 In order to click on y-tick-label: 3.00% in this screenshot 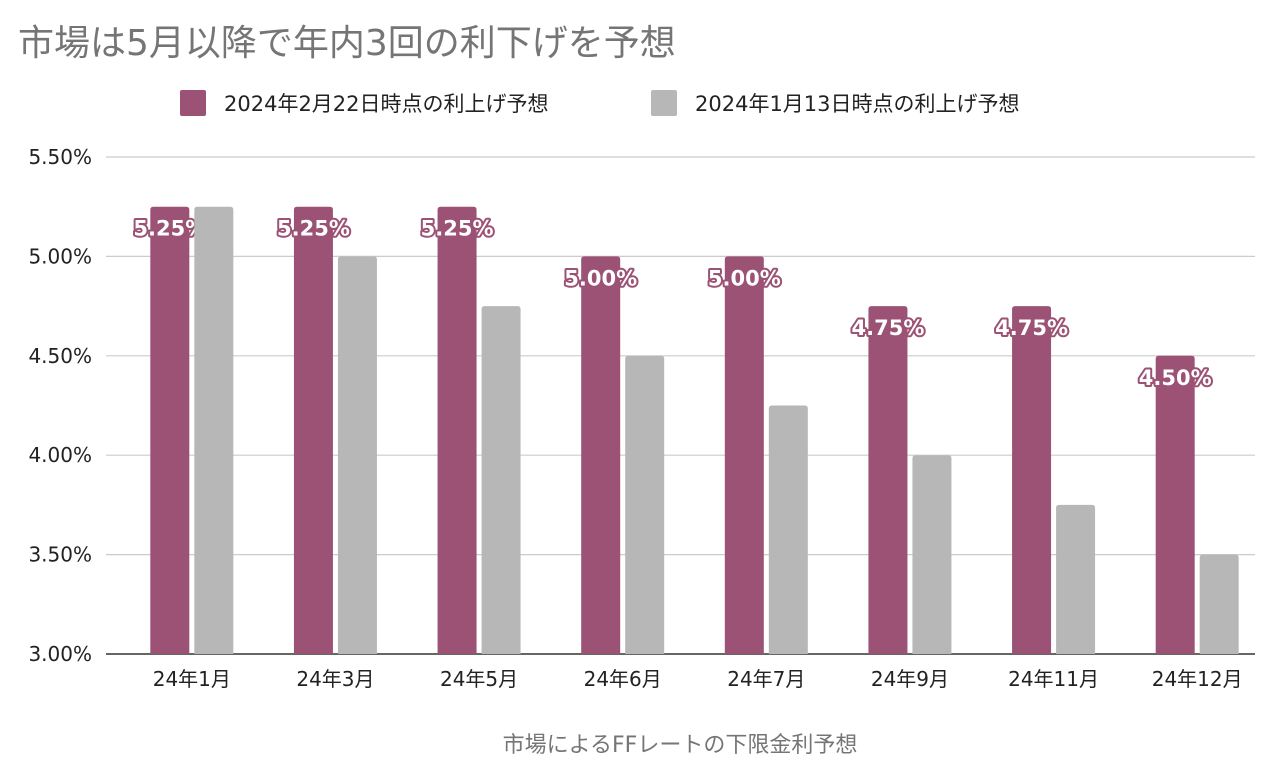, I will do `click(60, 654)`.